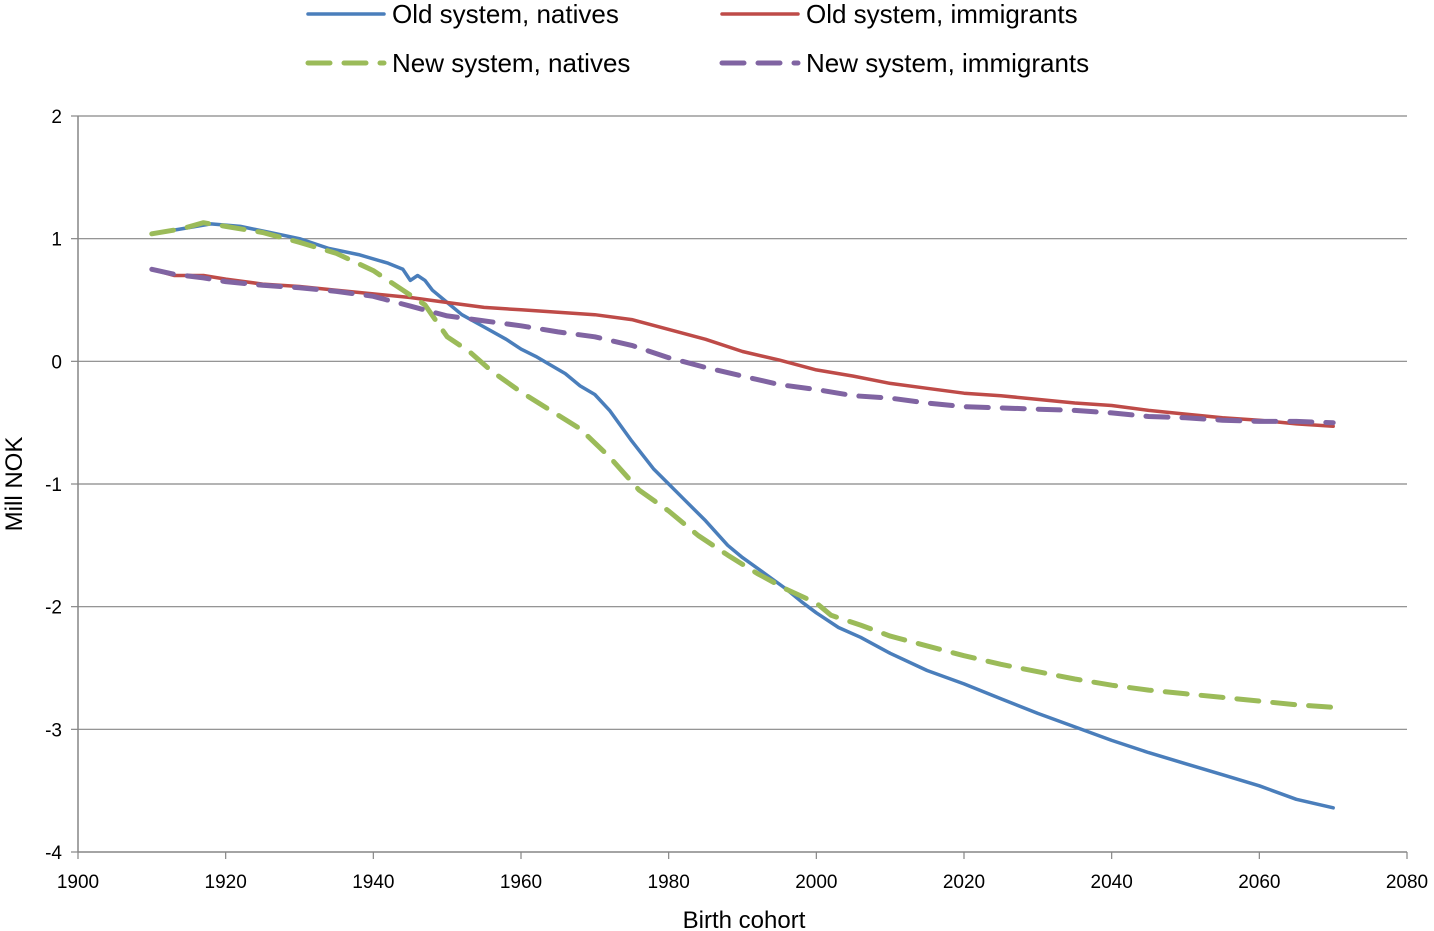 The height and width of the screenshot is (931, 1434). I want to click on x-tick-label: 1980, so click(669, 882).